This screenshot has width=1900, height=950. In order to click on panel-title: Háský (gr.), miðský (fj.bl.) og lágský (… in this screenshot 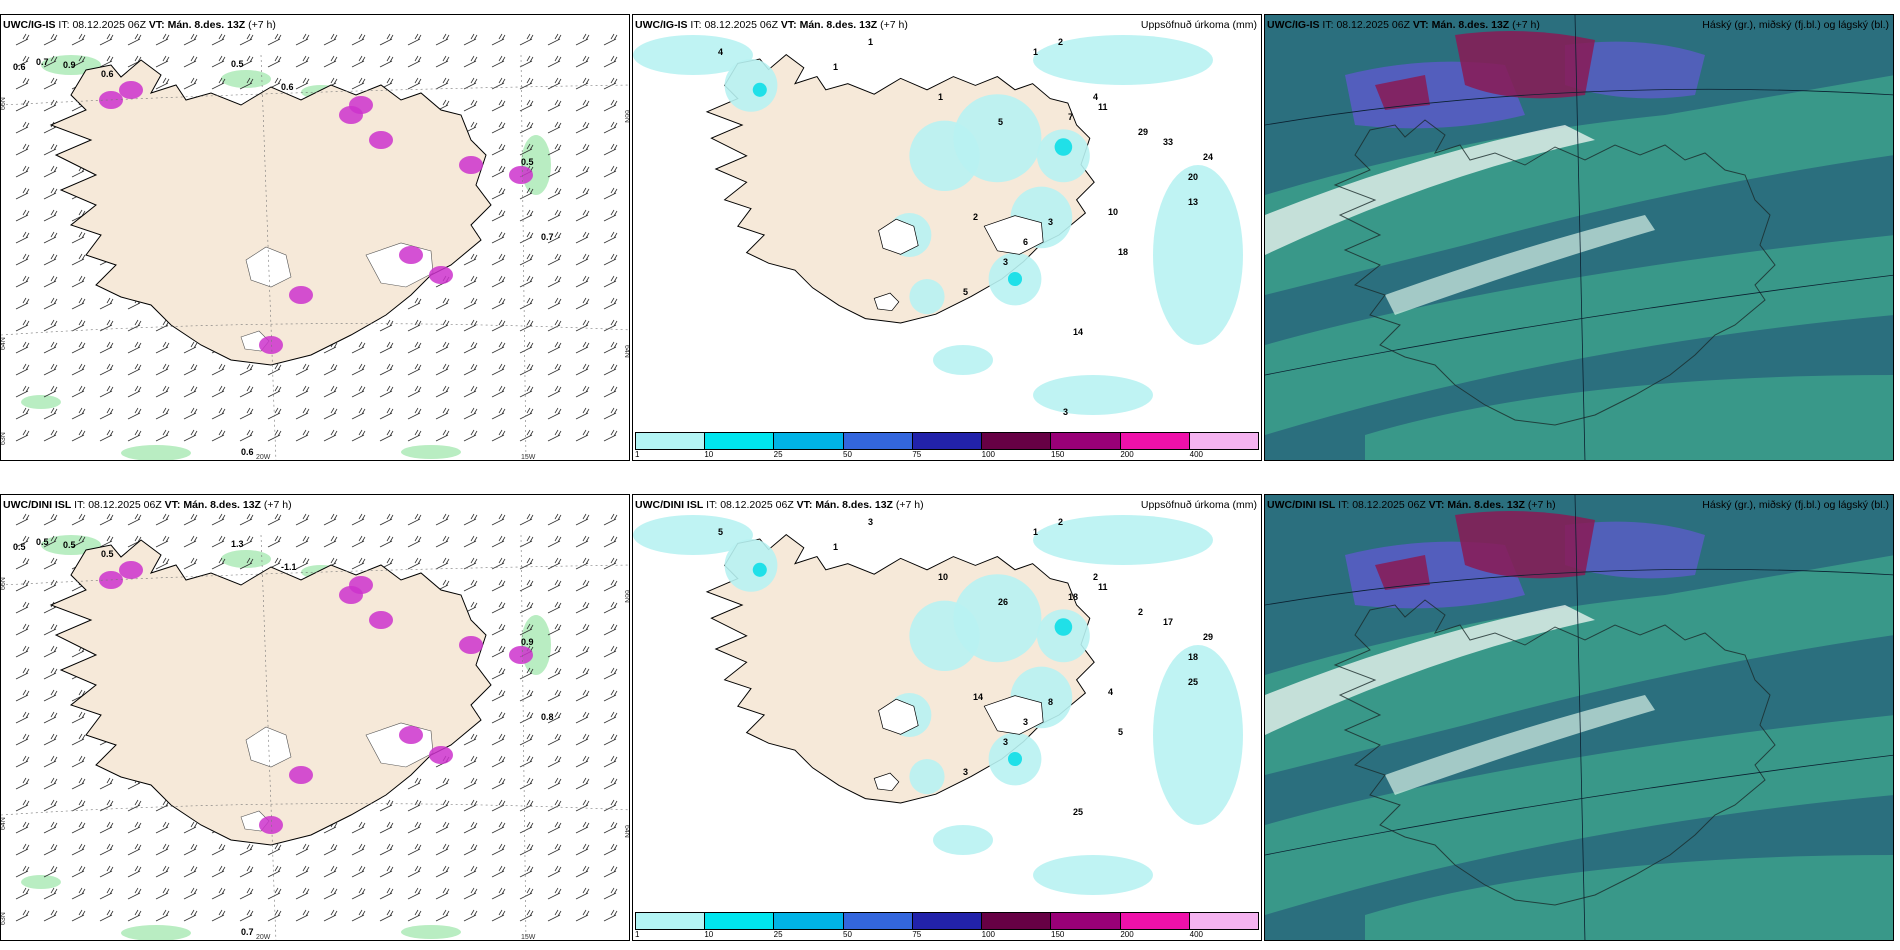, I will do `click(1795, 505)`.